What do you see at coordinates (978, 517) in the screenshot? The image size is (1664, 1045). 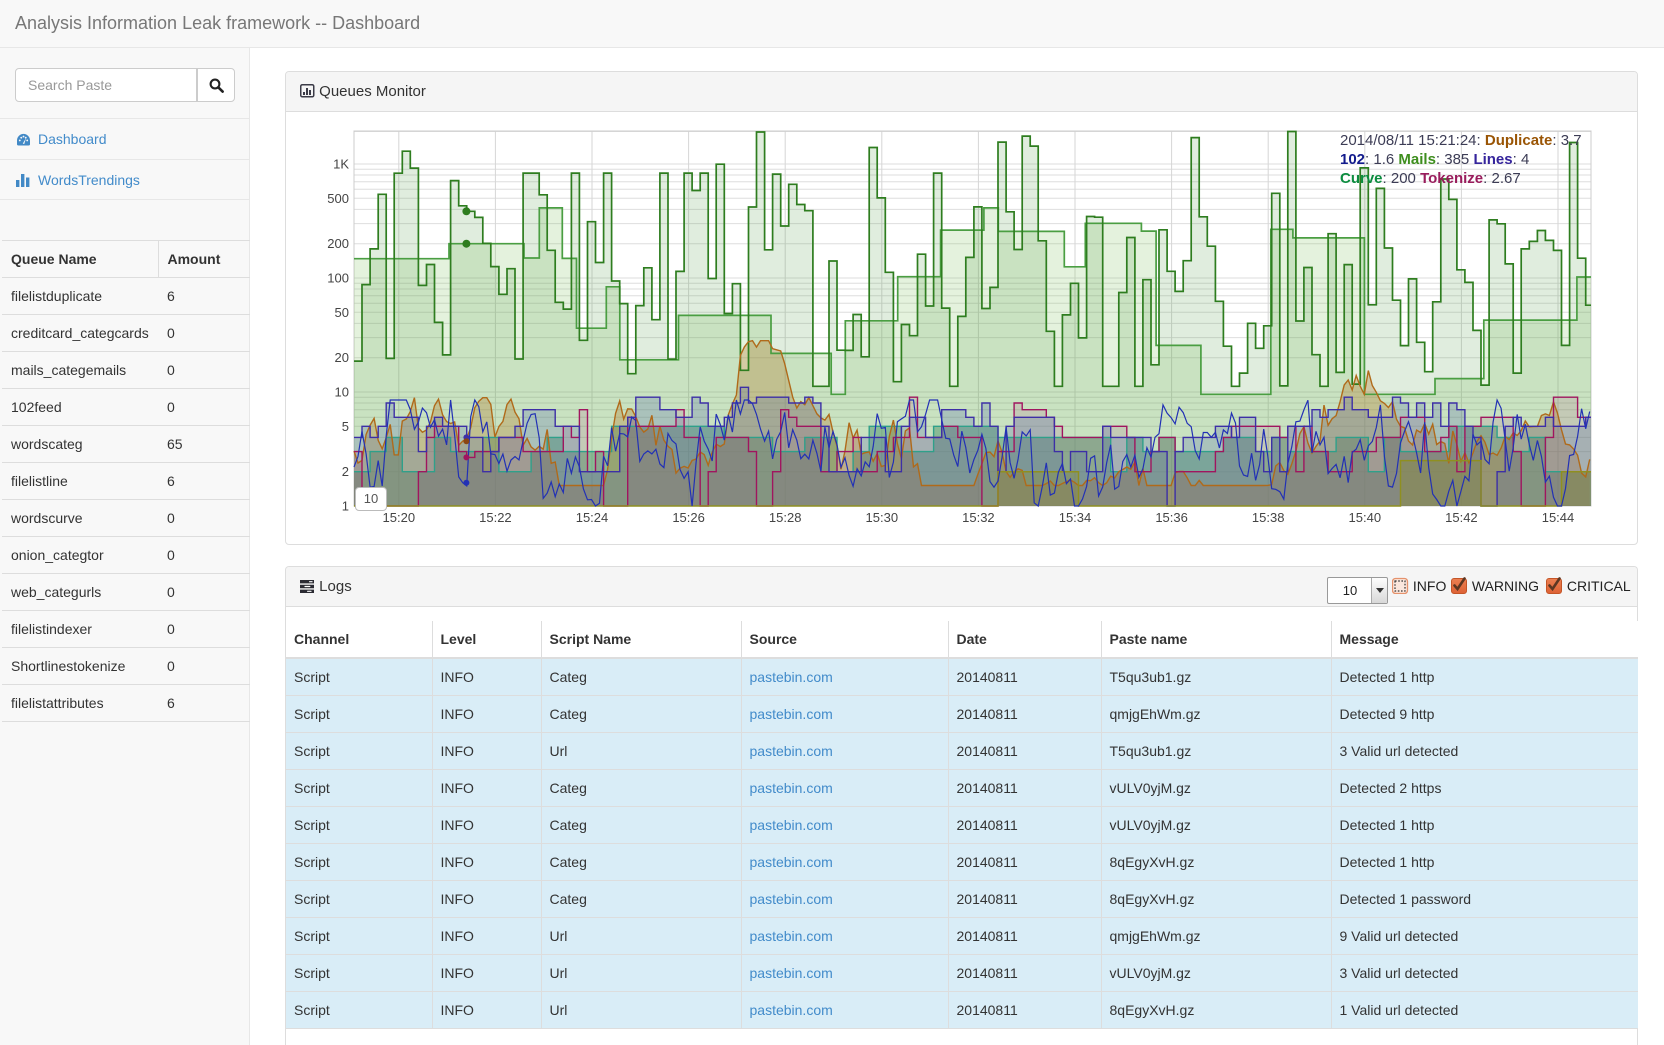 I see `svg-text: 15:32` at bounding box center [978, 517].